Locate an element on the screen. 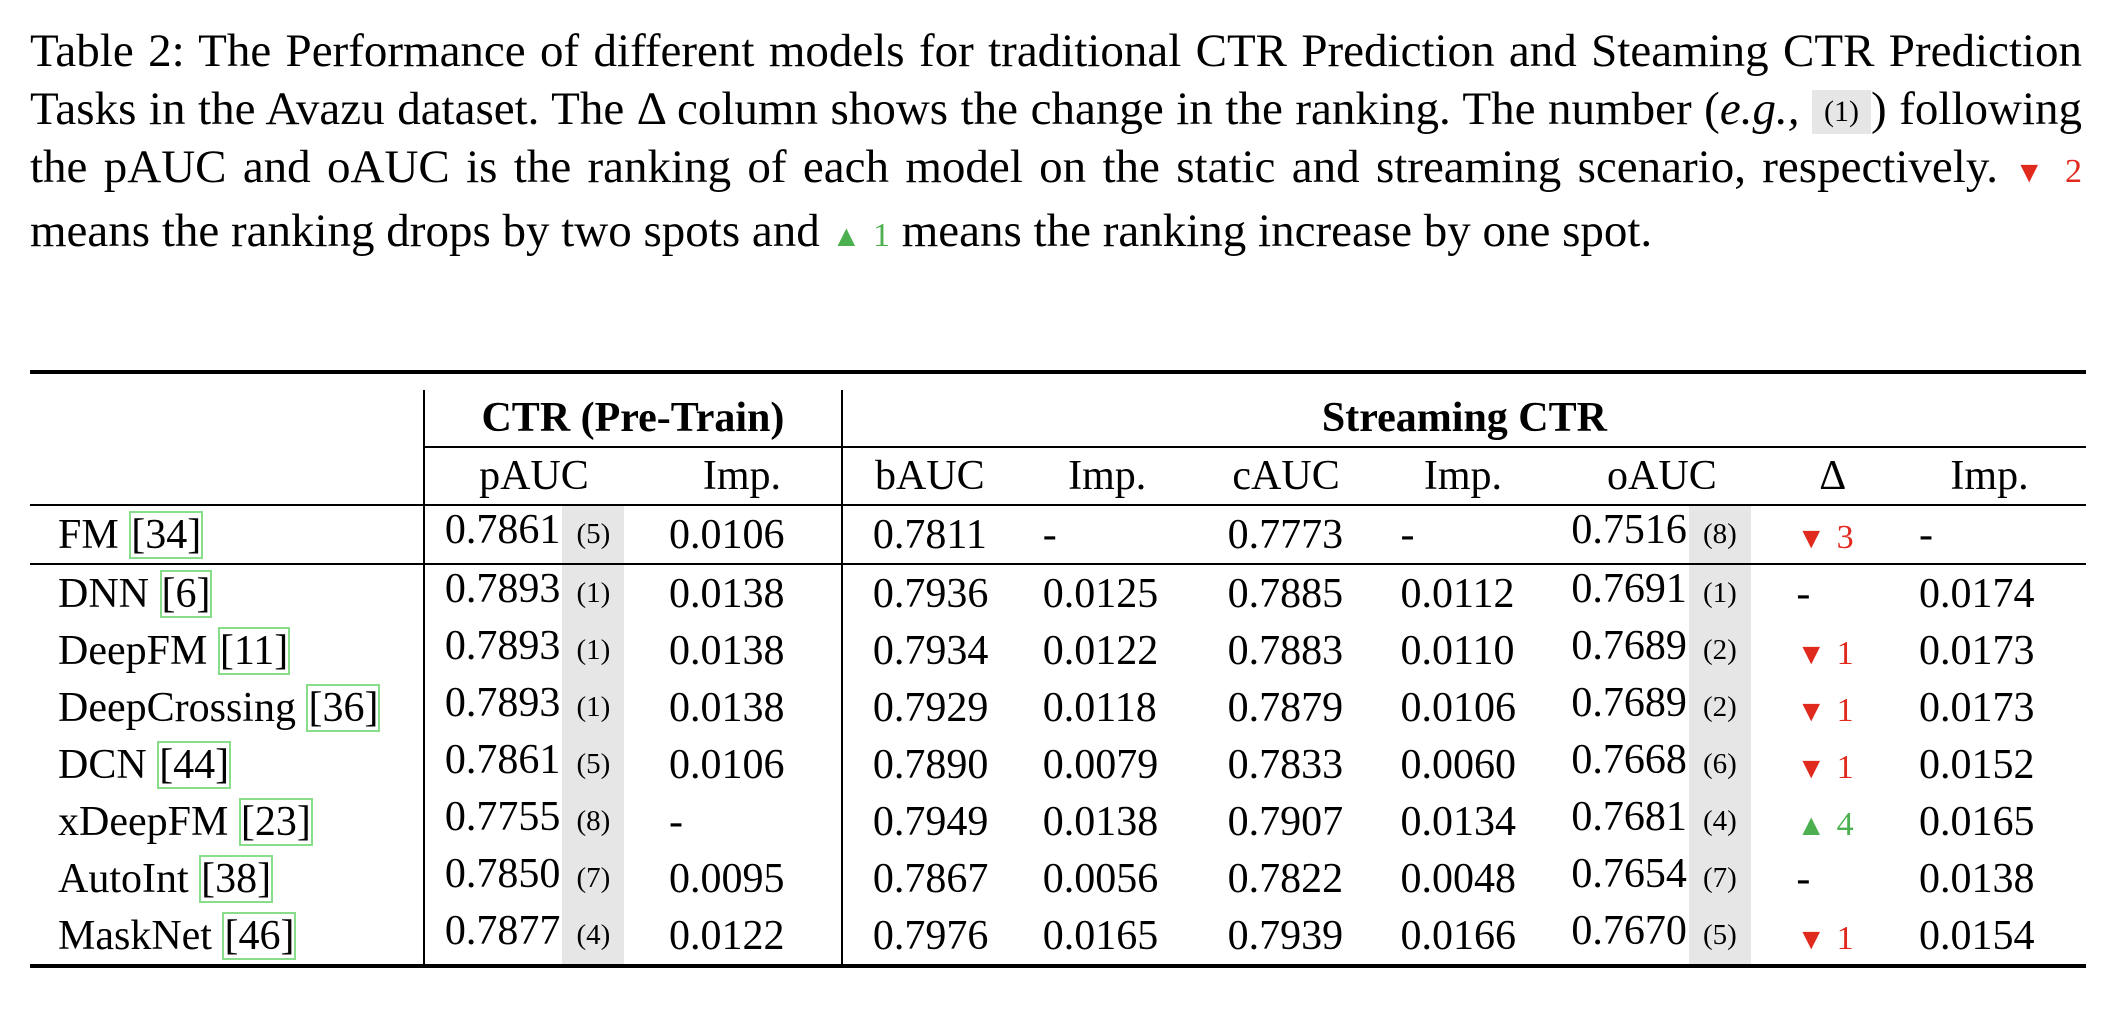 This screenshot has width=2112, height=1012. bauc-cell: 0.7949 is located at coordinates (928, 821).